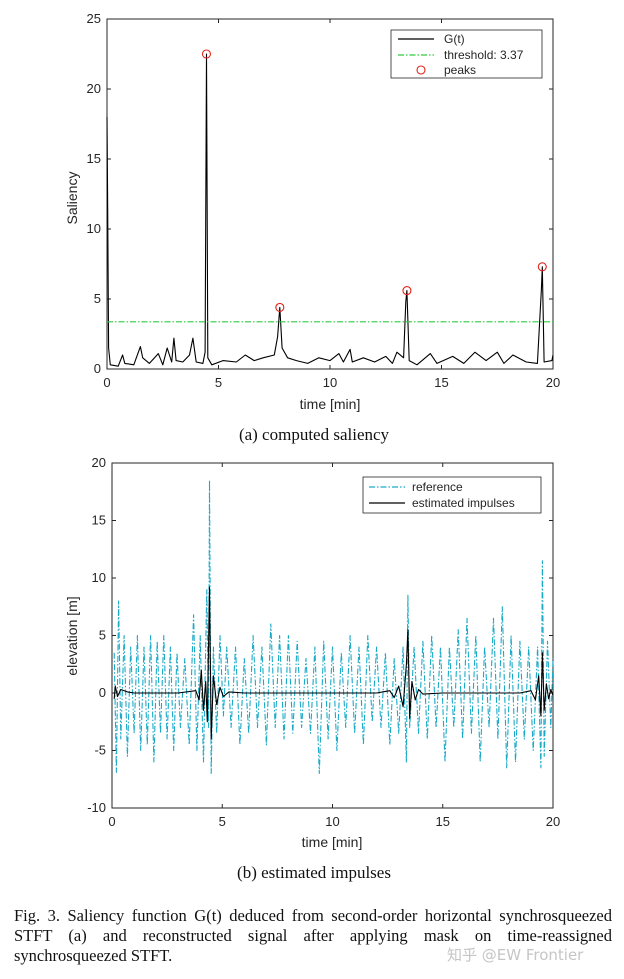  What do you see at coordinates (97, 298) in the screenshot?
I see `chart-a-ytick-label: 5` at bounding box center [97, 298].